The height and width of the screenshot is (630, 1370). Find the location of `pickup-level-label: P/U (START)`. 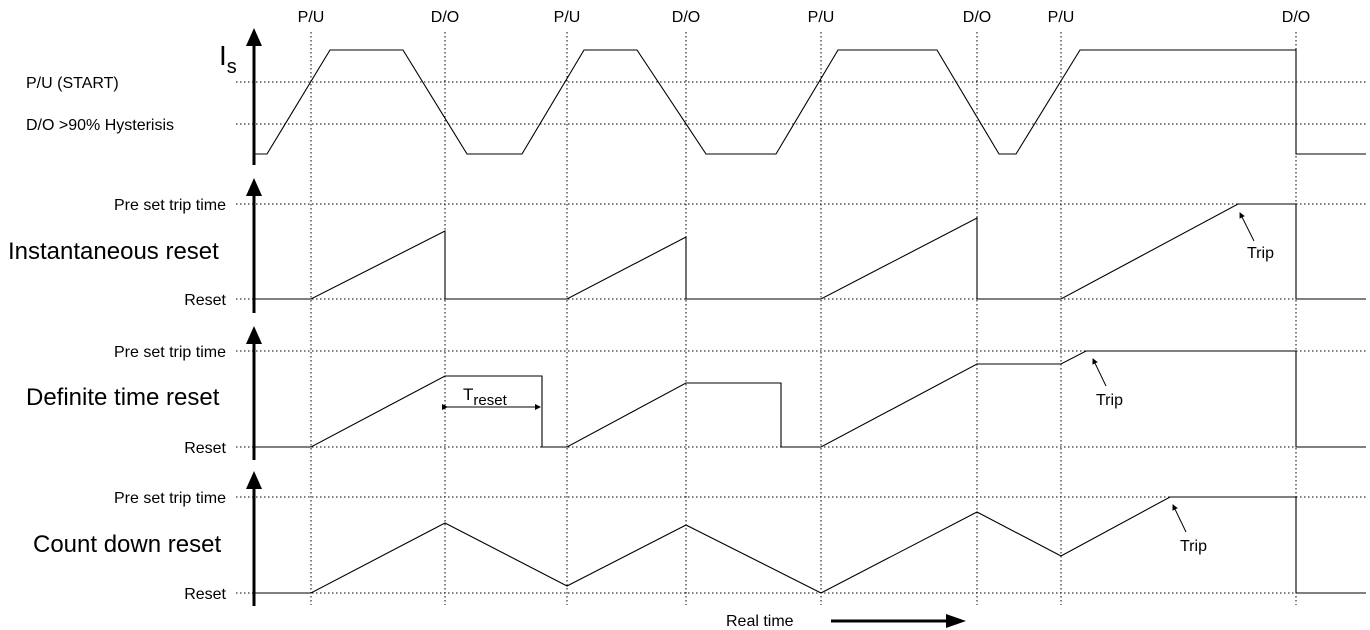

pickup-level-label: P/U (START) is located at coordinates (72, 83).